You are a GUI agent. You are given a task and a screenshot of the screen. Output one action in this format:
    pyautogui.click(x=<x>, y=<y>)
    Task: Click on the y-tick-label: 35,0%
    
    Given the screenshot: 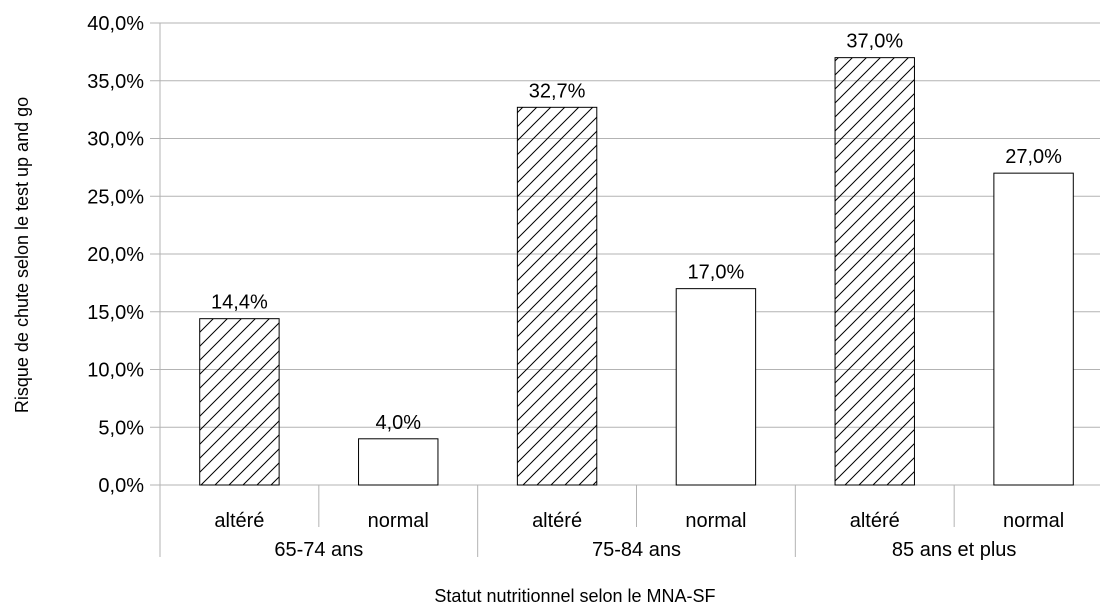 What is the action you would take?
    pyautogui.click(x=115, y=82)
    